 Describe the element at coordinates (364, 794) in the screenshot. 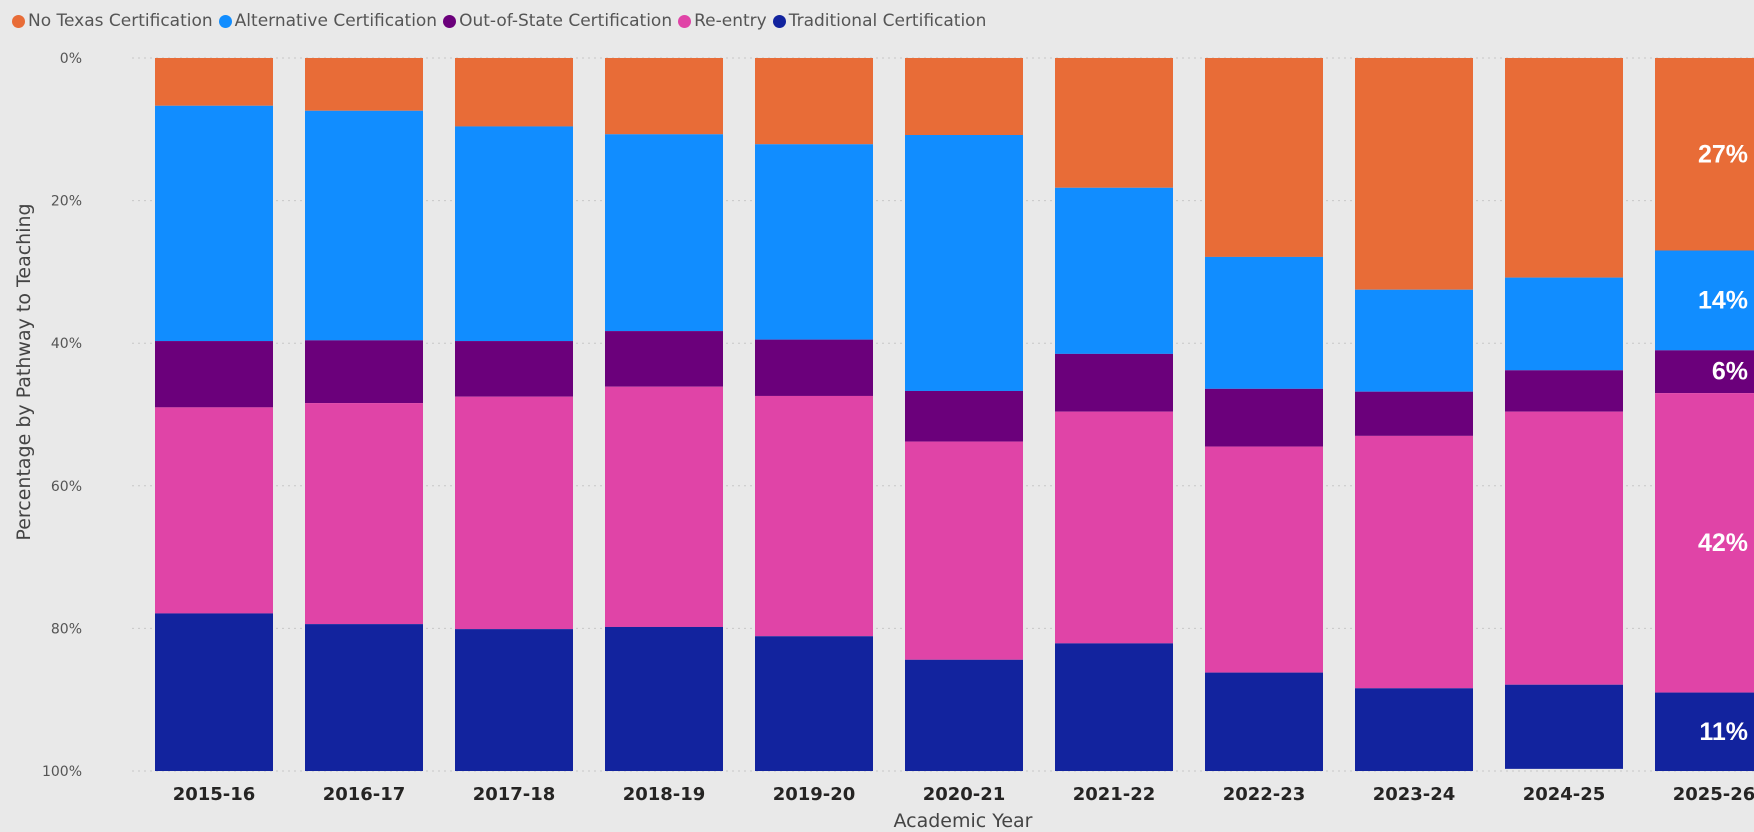

I see `x-tick-label: 2016-17` at that location.